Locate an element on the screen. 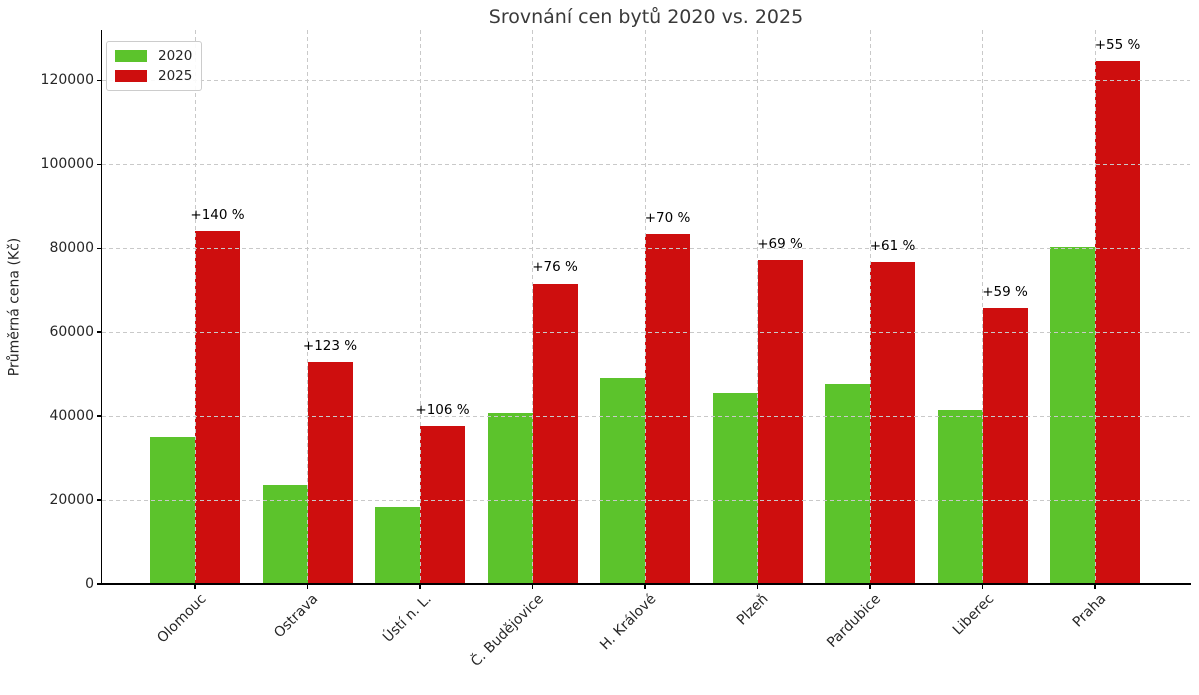  y-tick-label-100000: 100000 is located at coordinates (67, 164).